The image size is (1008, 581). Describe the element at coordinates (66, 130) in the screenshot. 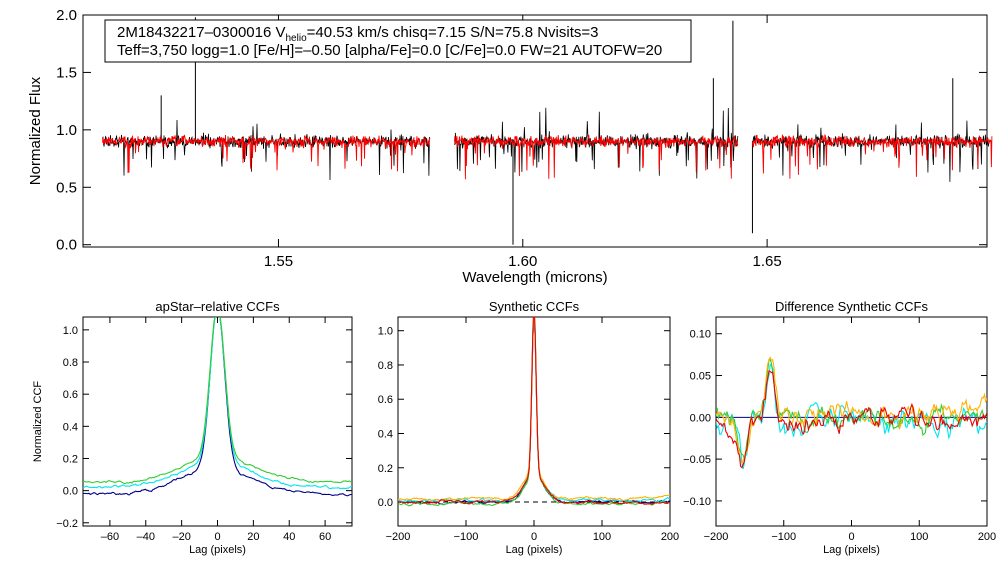

I see `spectrum-ytick-label: 1.0` at that location.